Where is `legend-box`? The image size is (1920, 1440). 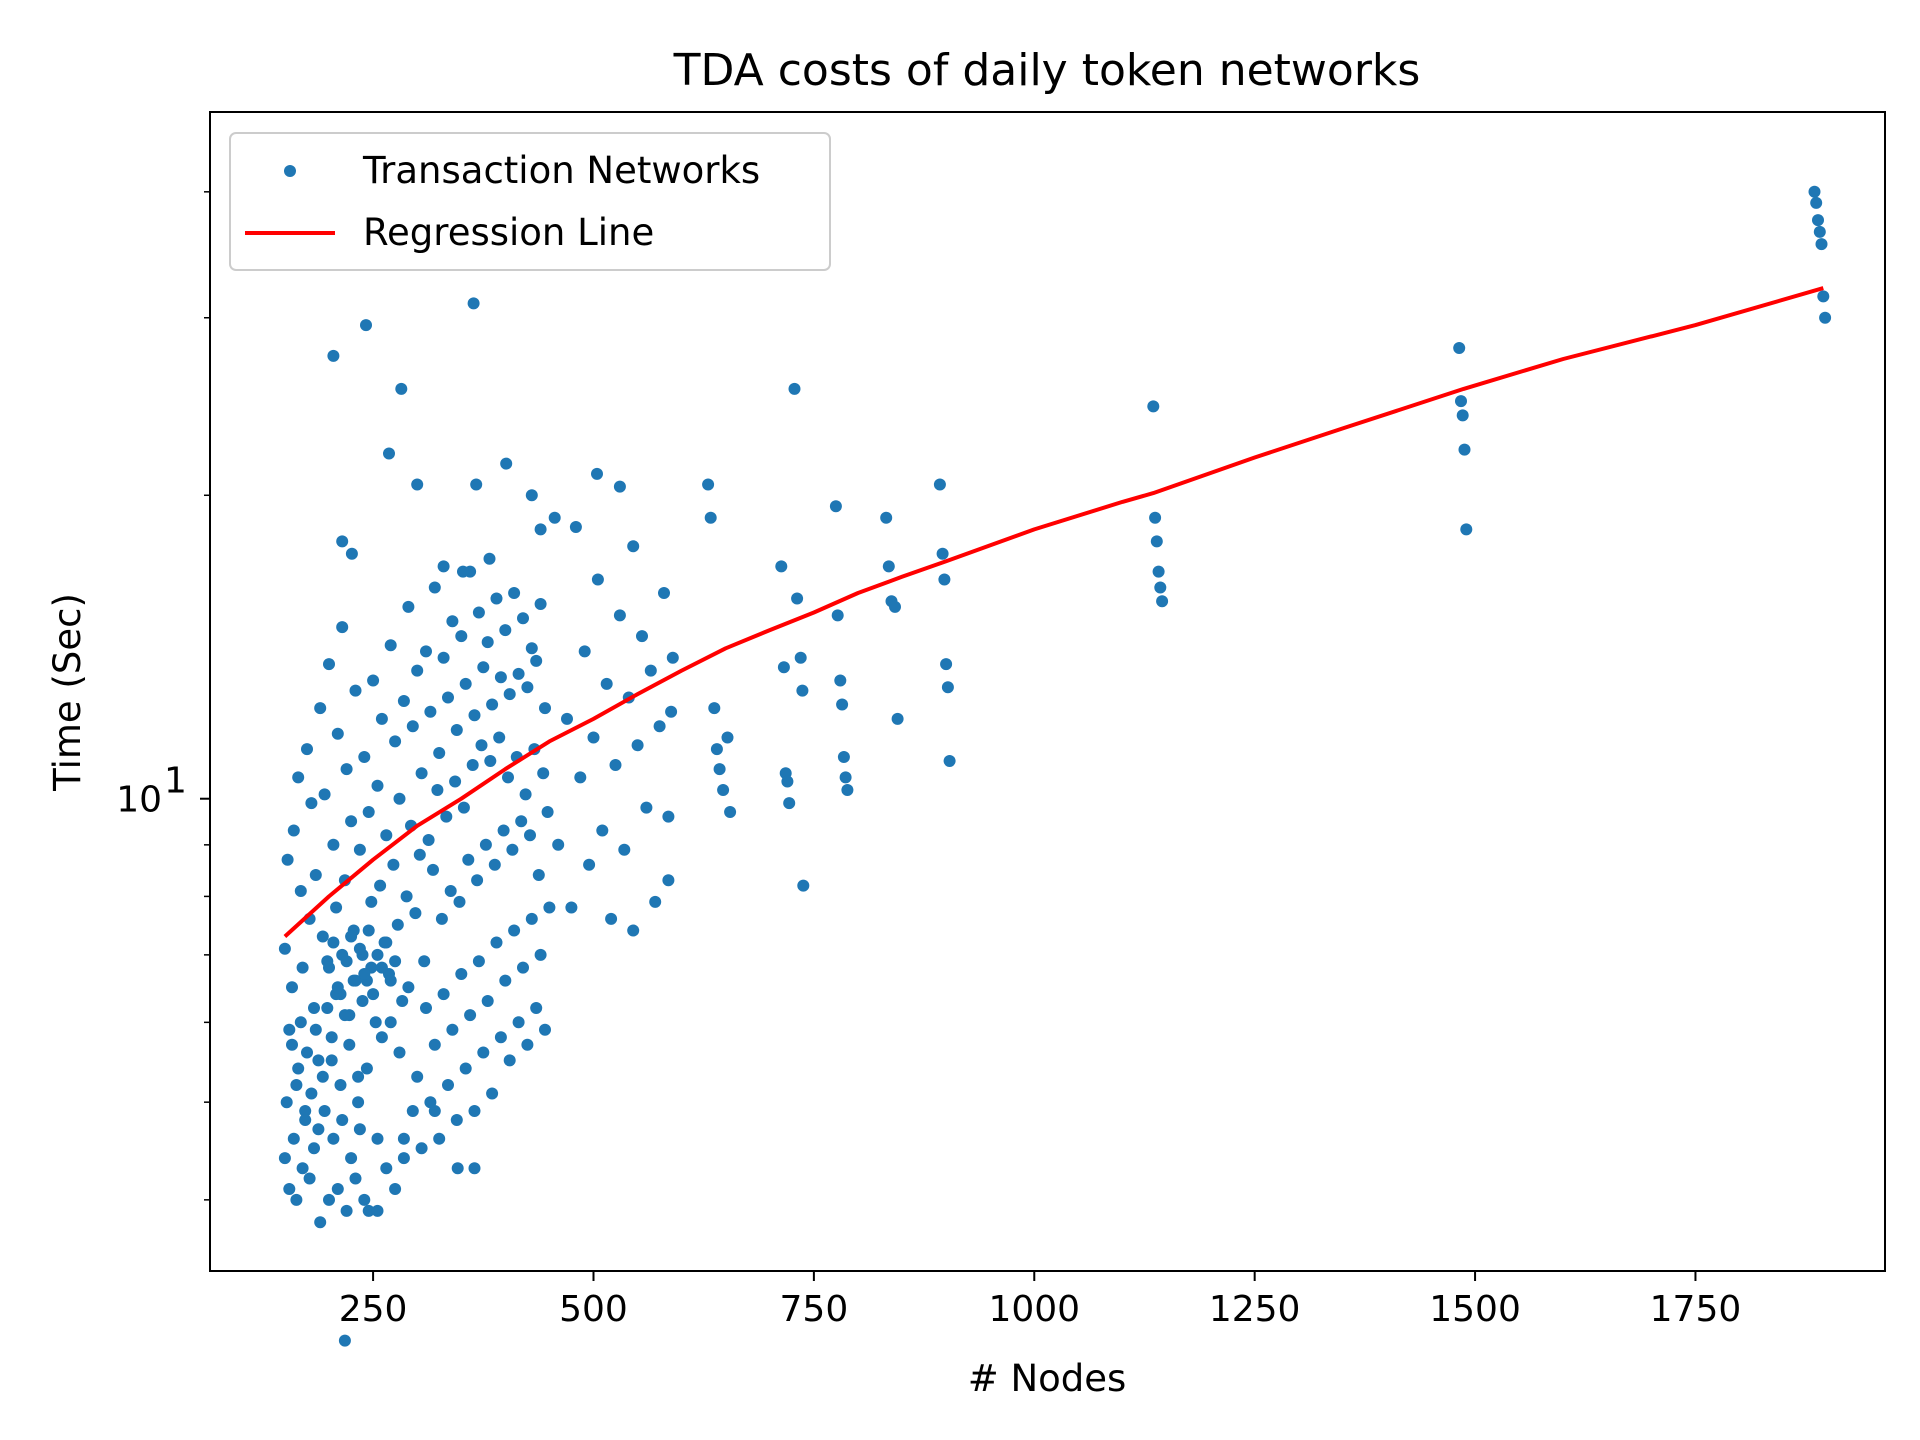 legend-box is located at coordinates (530, 201).